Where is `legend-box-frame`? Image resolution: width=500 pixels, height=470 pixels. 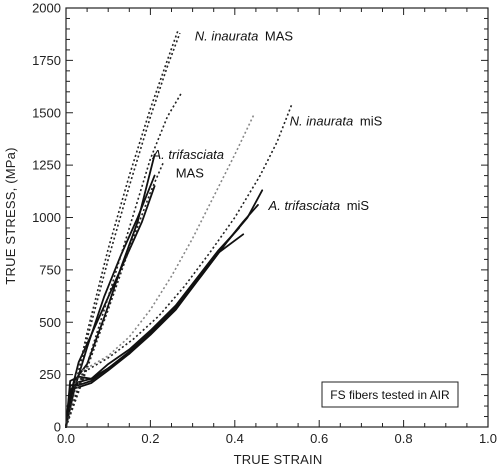 legend-box-frame is located at coordinates (390, 394).